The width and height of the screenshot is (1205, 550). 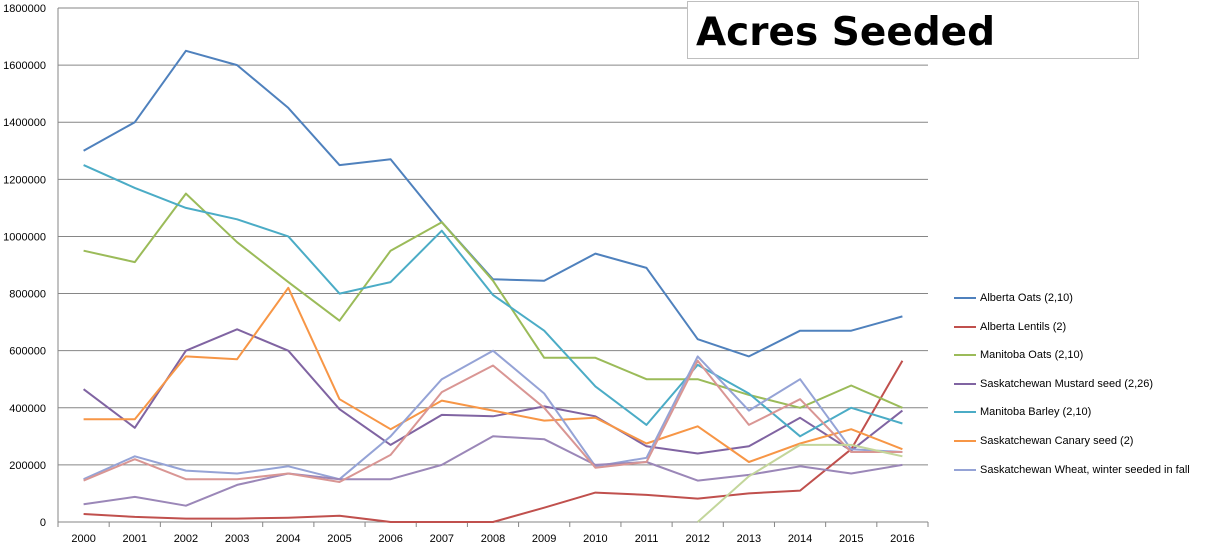 I want to click on x-tick-label: 2009, so click(x=544, y=539).